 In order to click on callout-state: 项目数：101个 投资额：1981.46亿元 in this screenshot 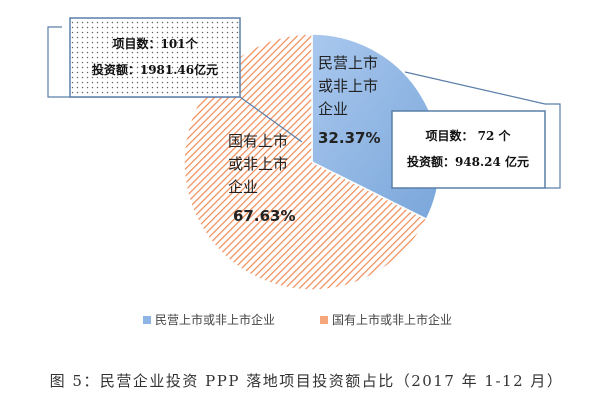, I will do `click(175, 80)`.